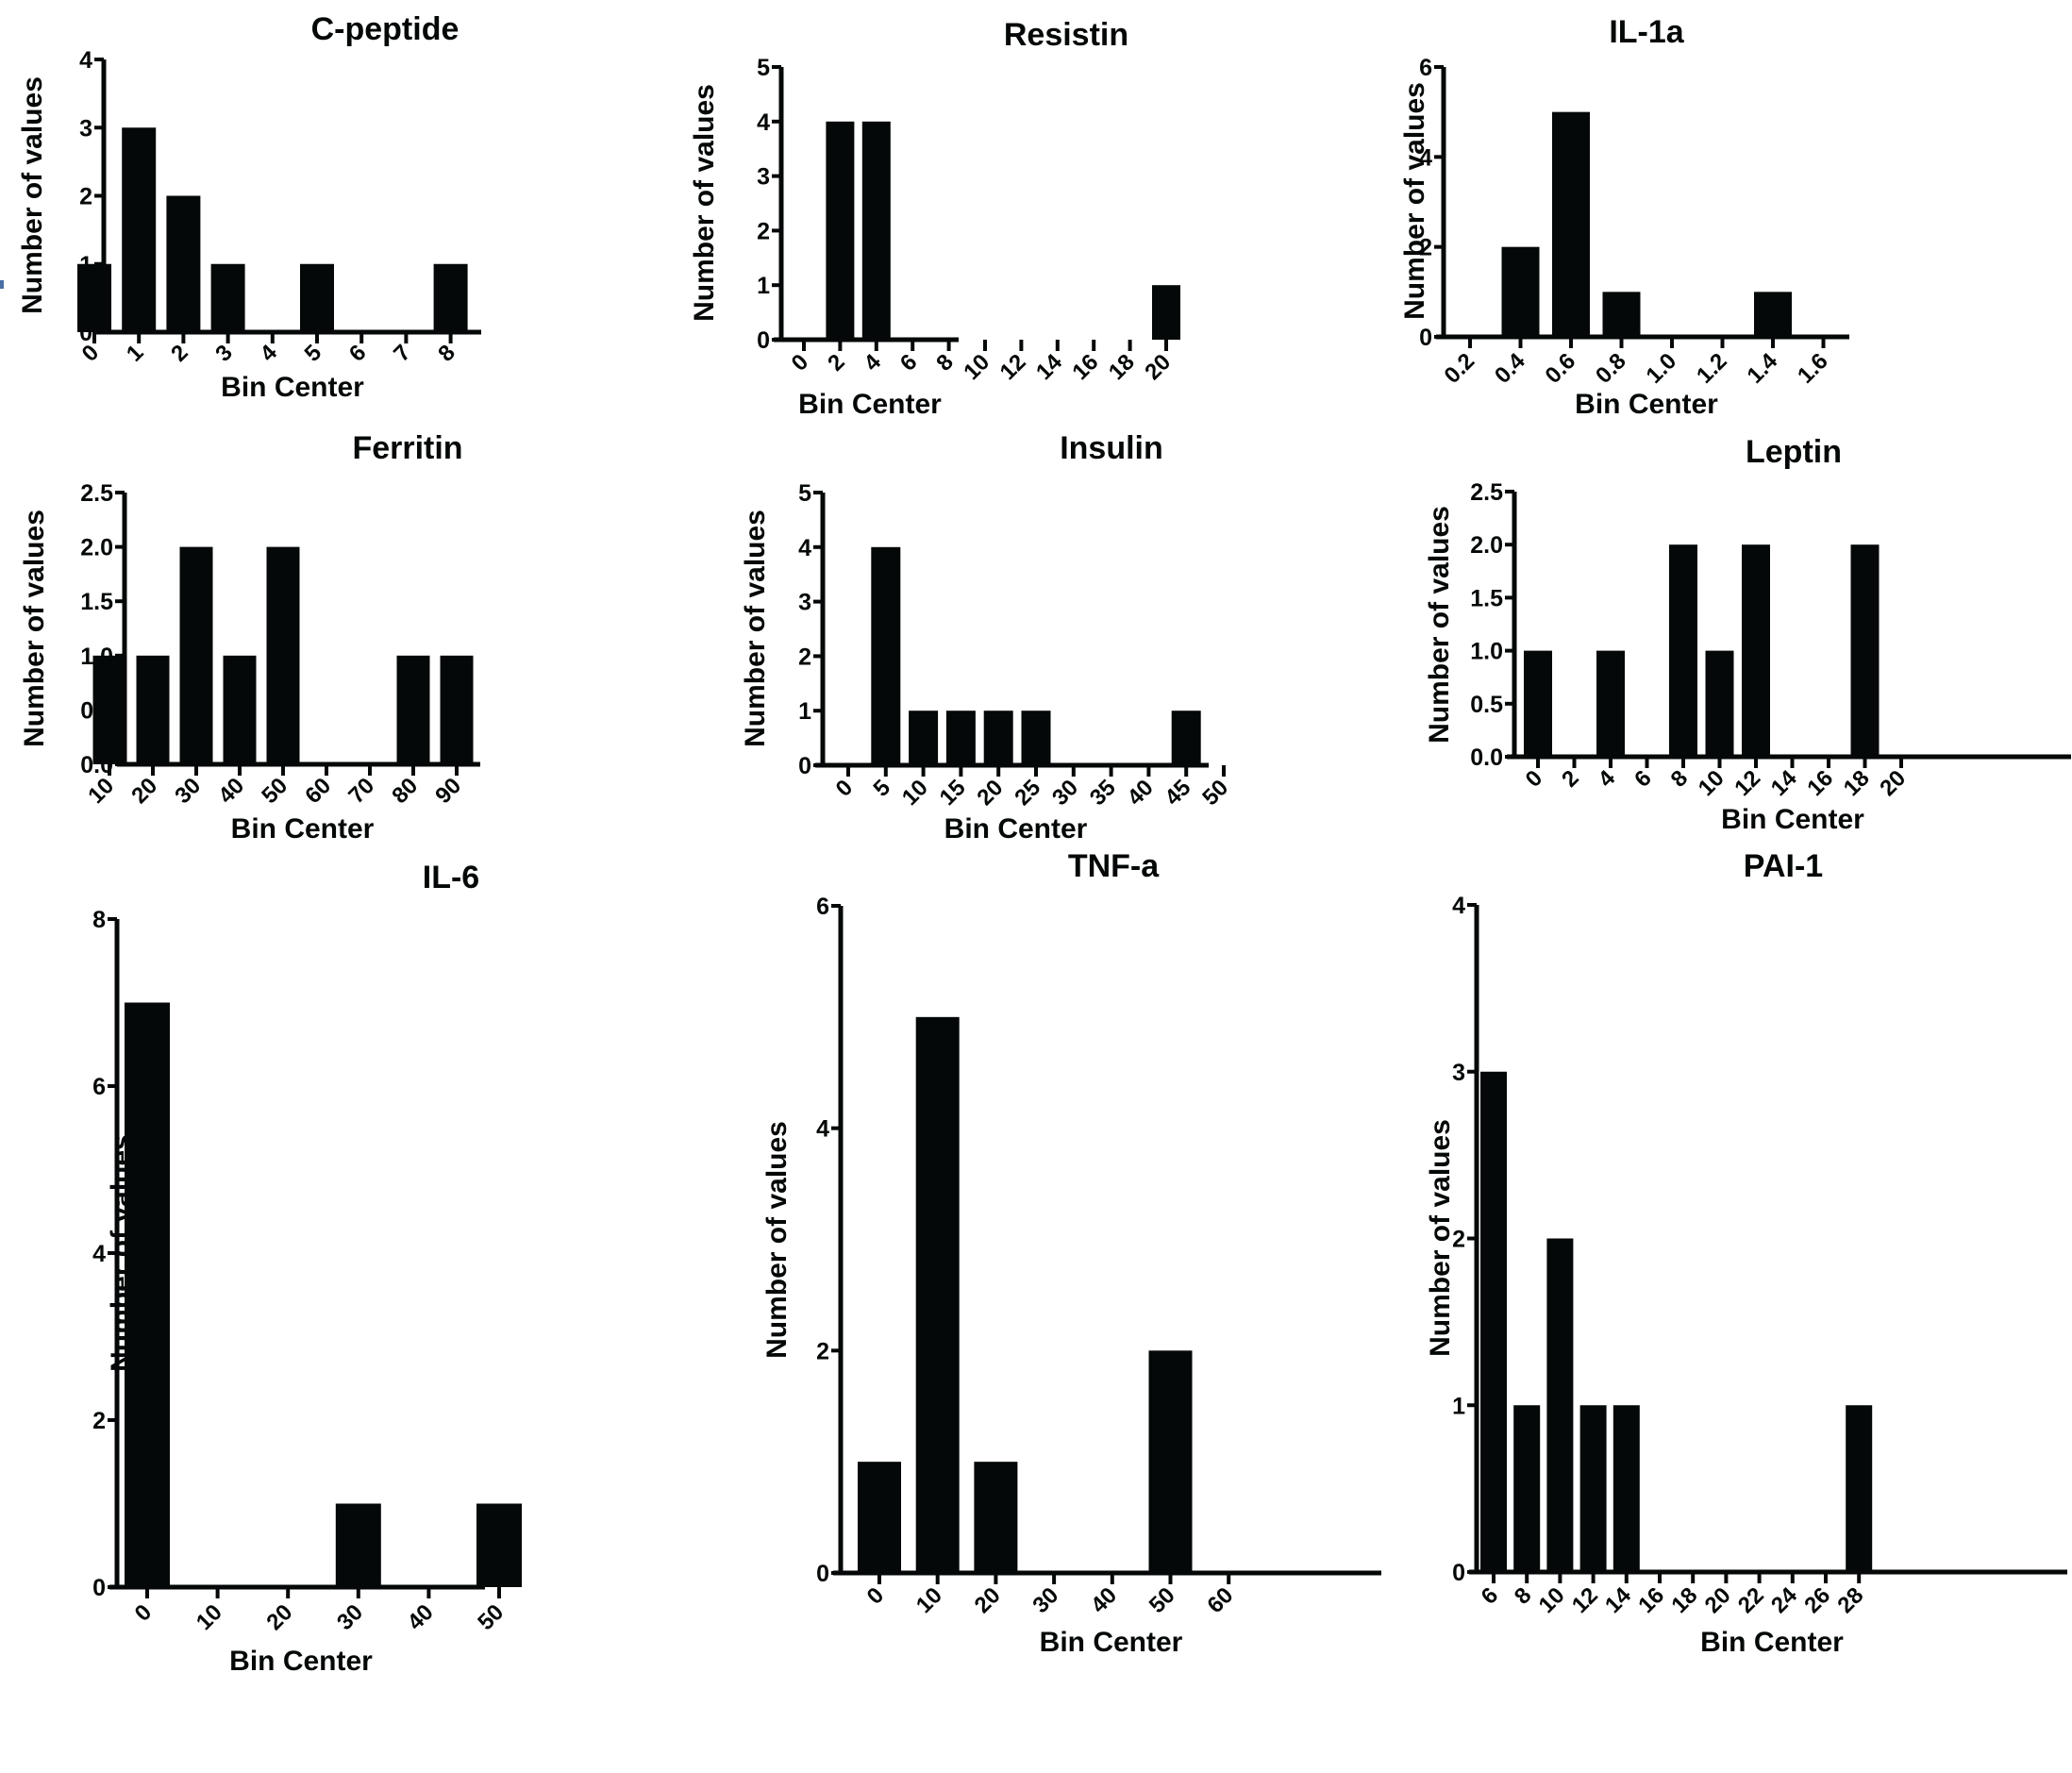 The width and height of the screenshot is (2072, 1773). Describe the element at coordinates (1486, 757) in the screenshot. I see `y-tick-label: 0.0` at that location.